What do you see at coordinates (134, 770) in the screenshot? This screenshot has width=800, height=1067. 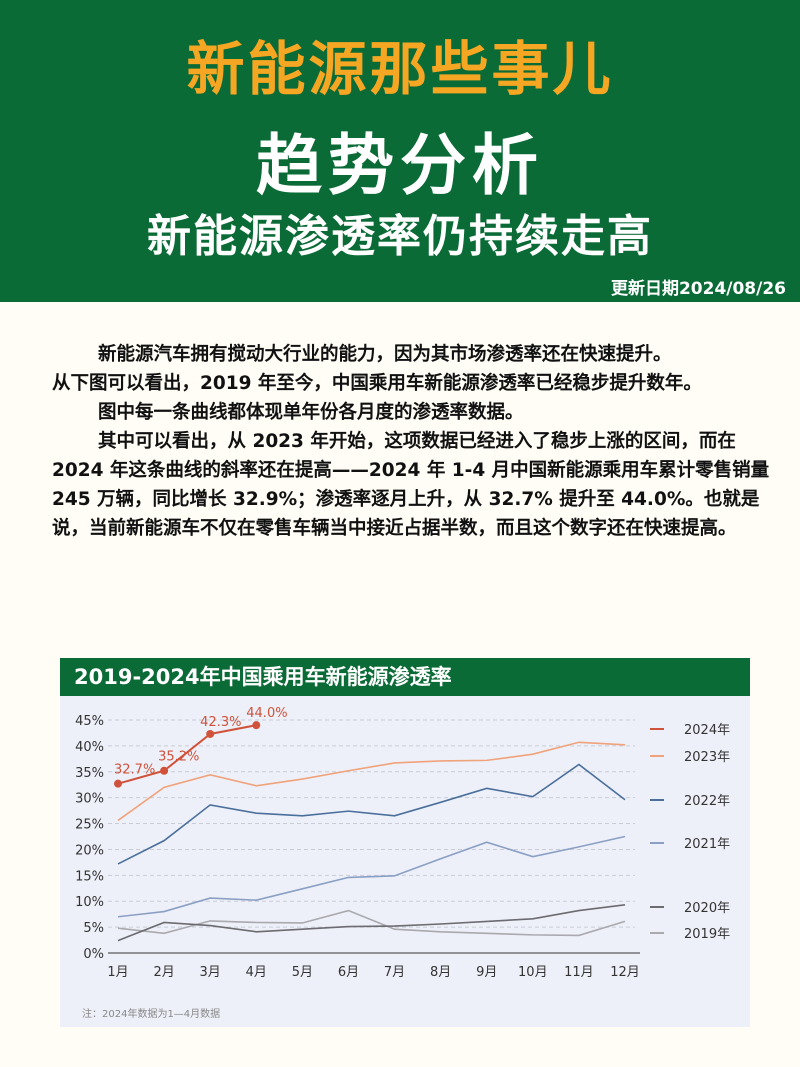 I see `data-label: 32.7%` at bounding box center [134, 770].